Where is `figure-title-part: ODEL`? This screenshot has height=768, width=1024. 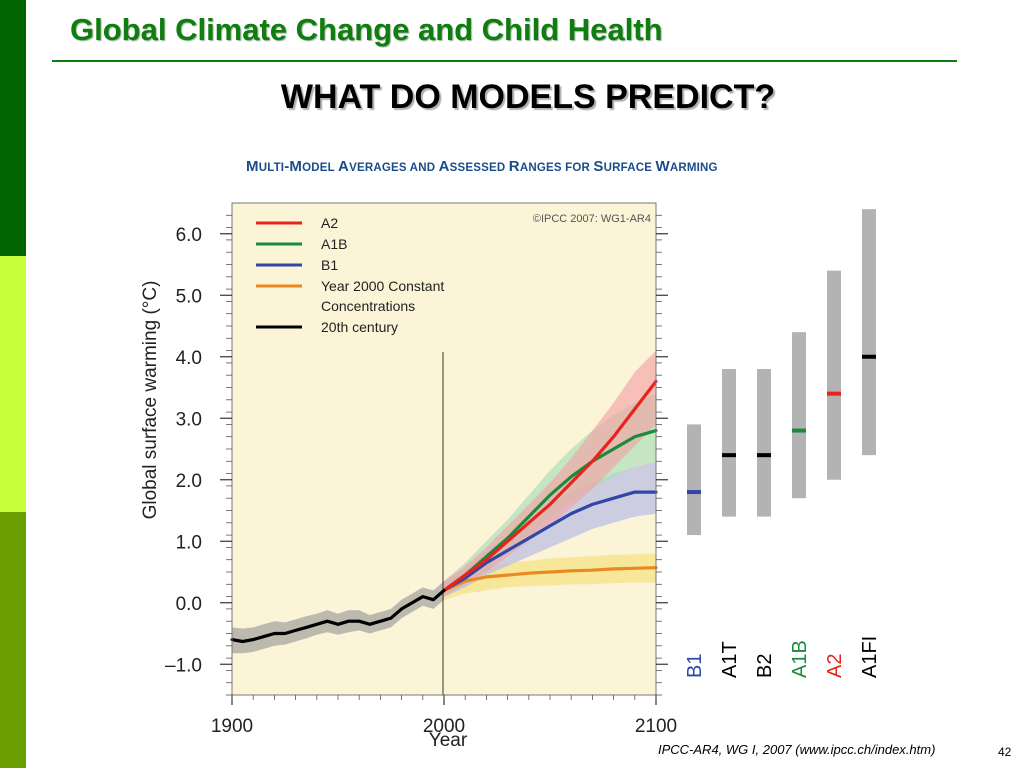 figure-title-part: ODEL is located at coordinates (320, 168).